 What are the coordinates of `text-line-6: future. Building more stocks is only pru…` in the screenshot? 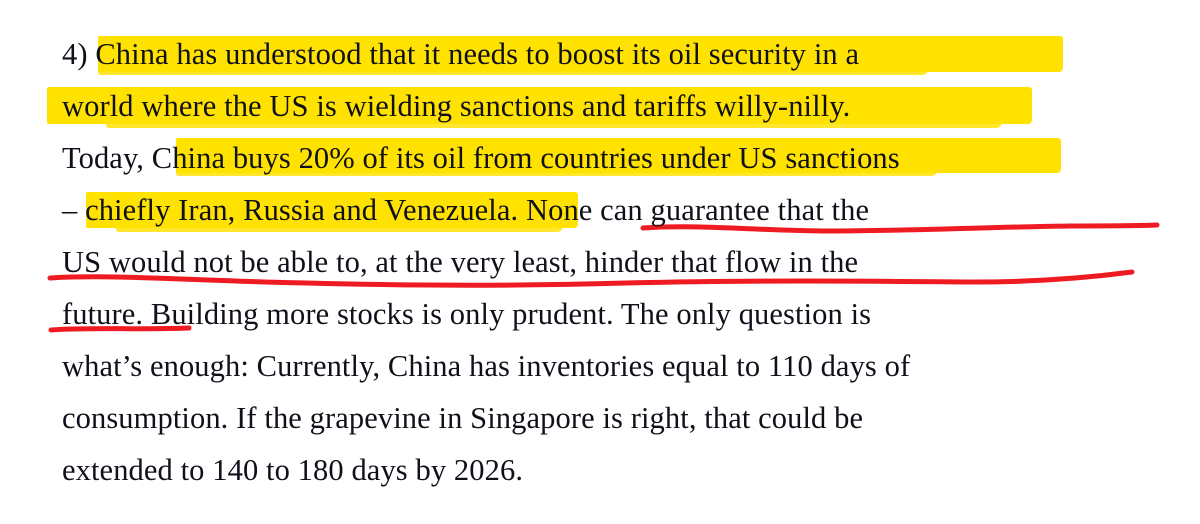 It's located at (600, 314).